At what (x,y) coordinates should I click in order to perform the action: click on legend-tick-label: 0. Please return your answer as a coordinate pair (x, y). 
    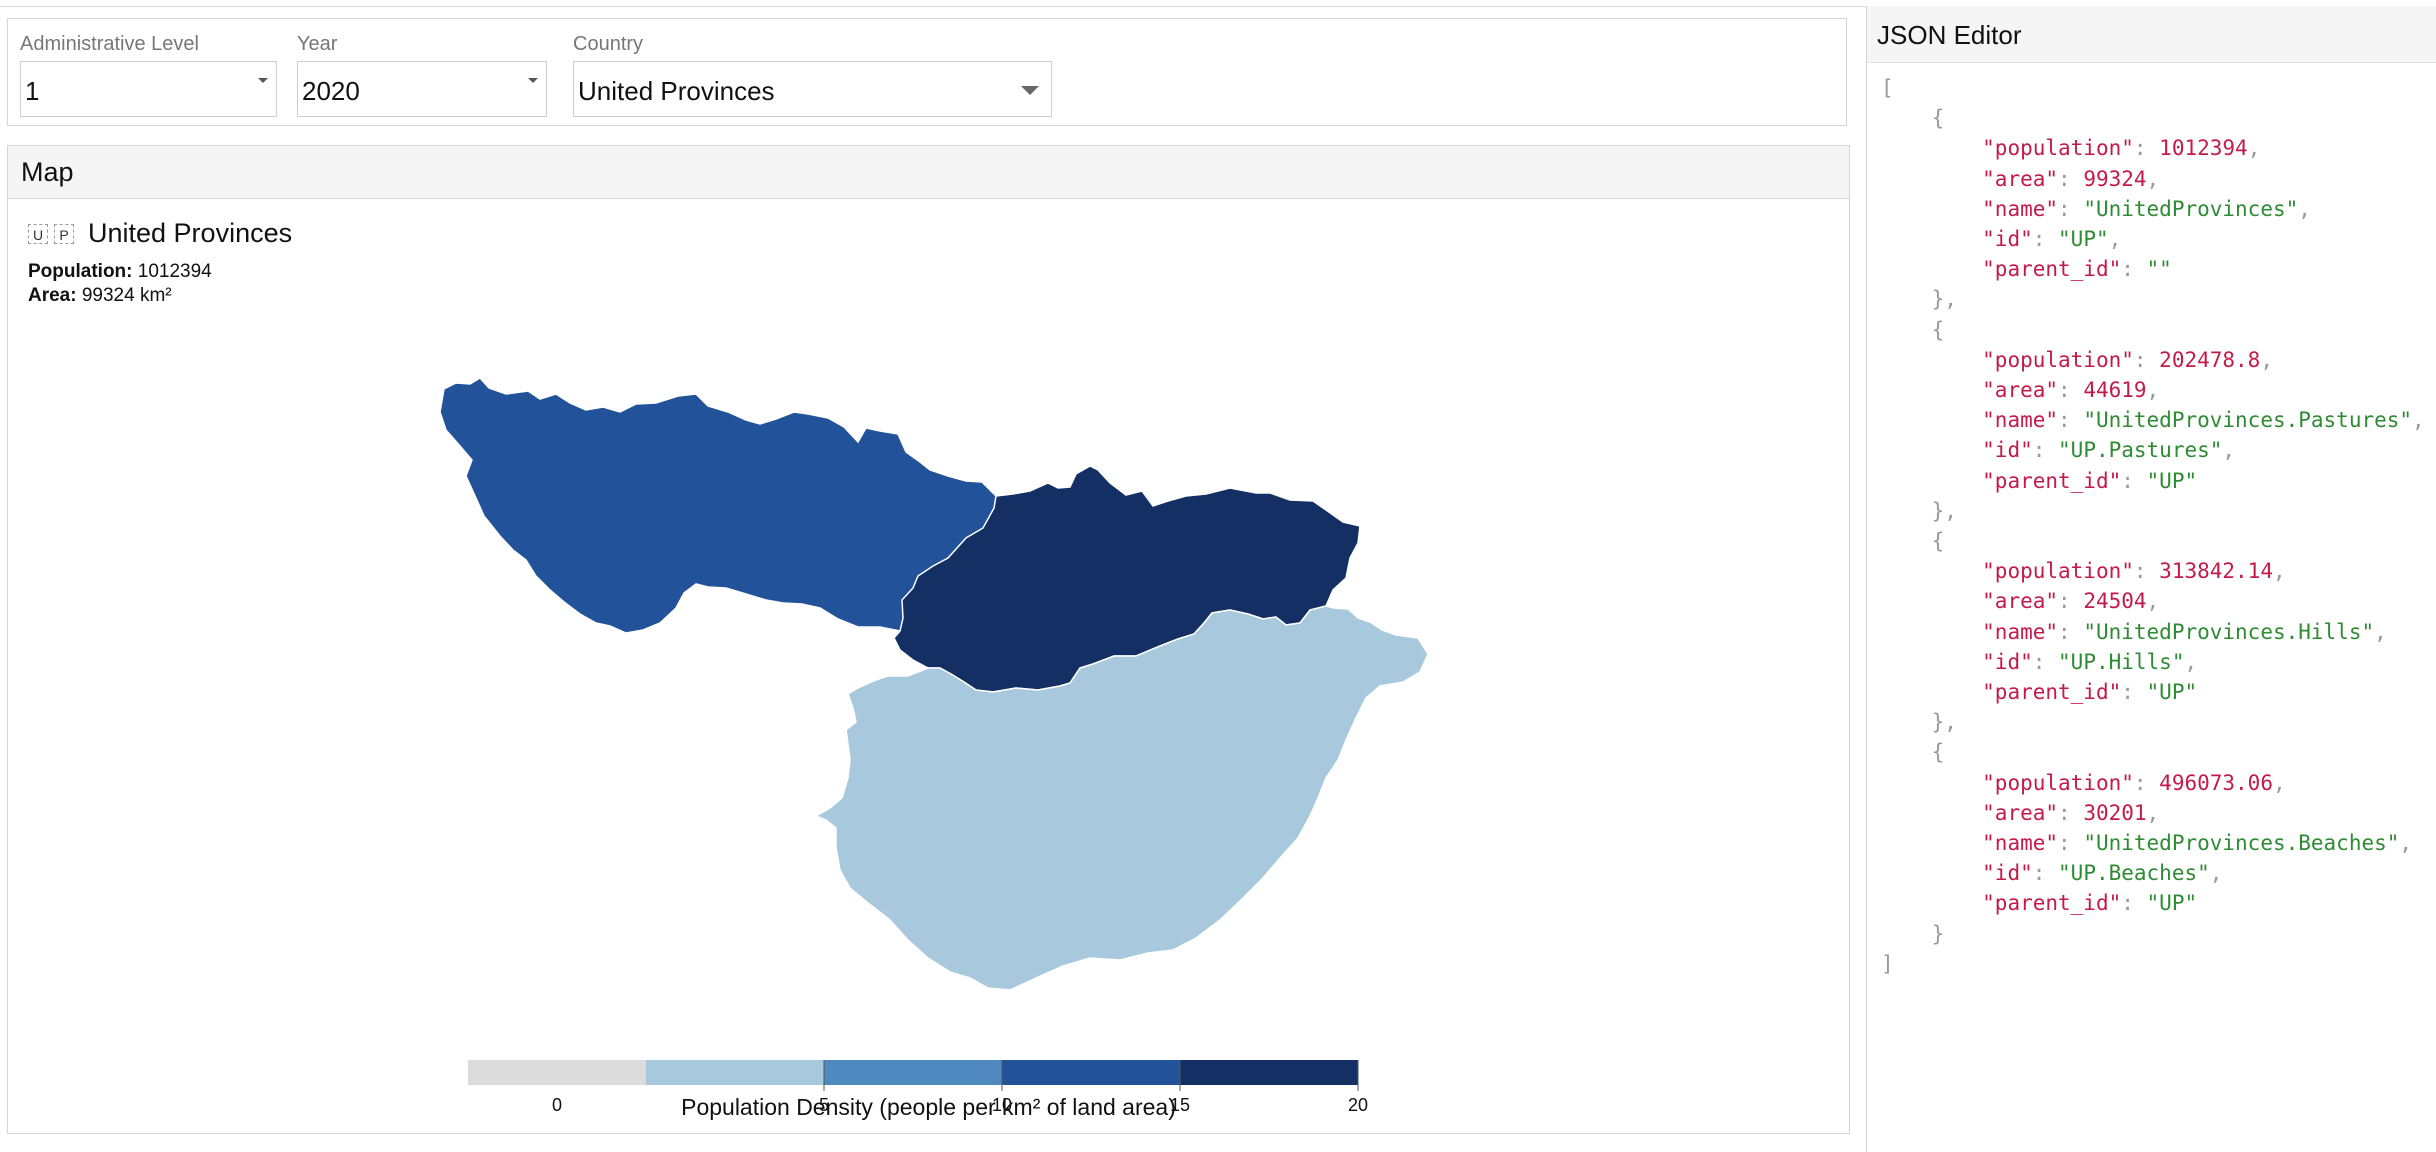
    Looking at the image, I should click on (557, 1105).